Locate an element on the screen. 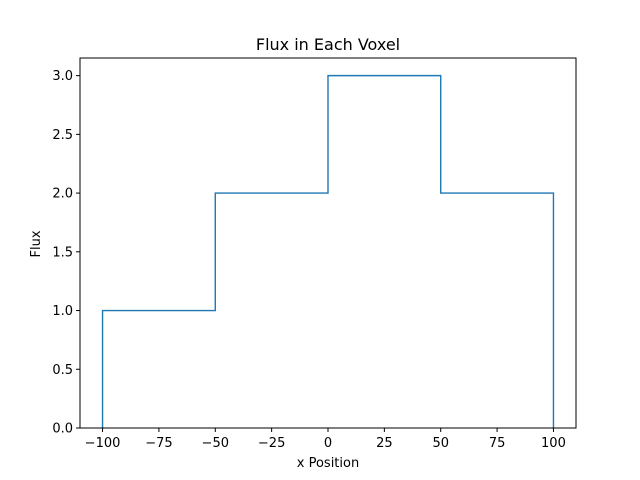 This screenshot has width=640, height=480. x-tick-label: 75 is located at coordinates (497, 443).